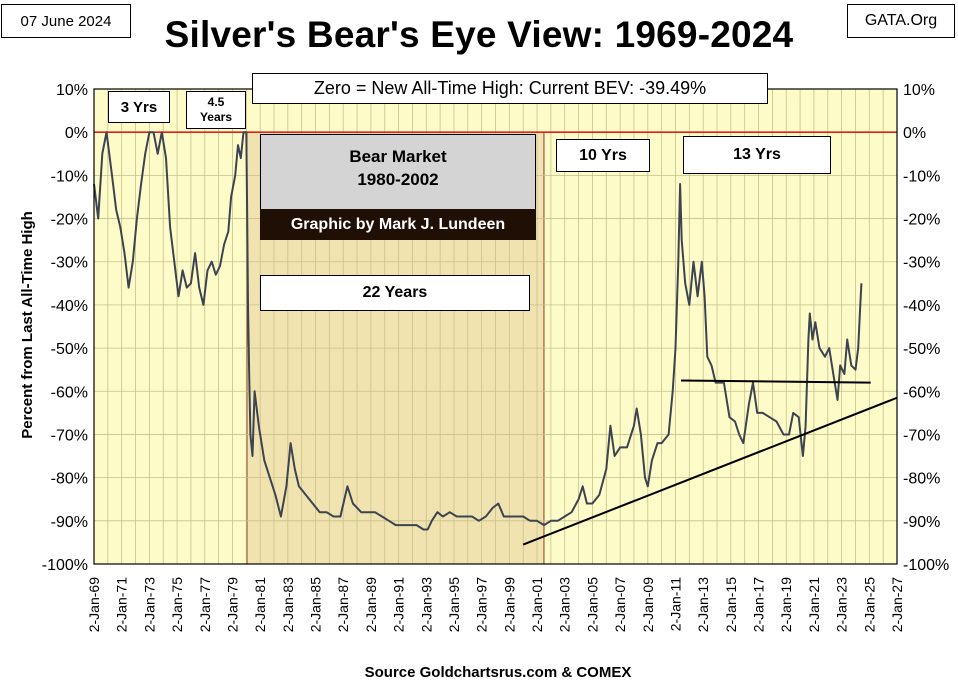 The image size is (958, 696). I want to click on y-tick-label-right: -80%, so click(921, 479).